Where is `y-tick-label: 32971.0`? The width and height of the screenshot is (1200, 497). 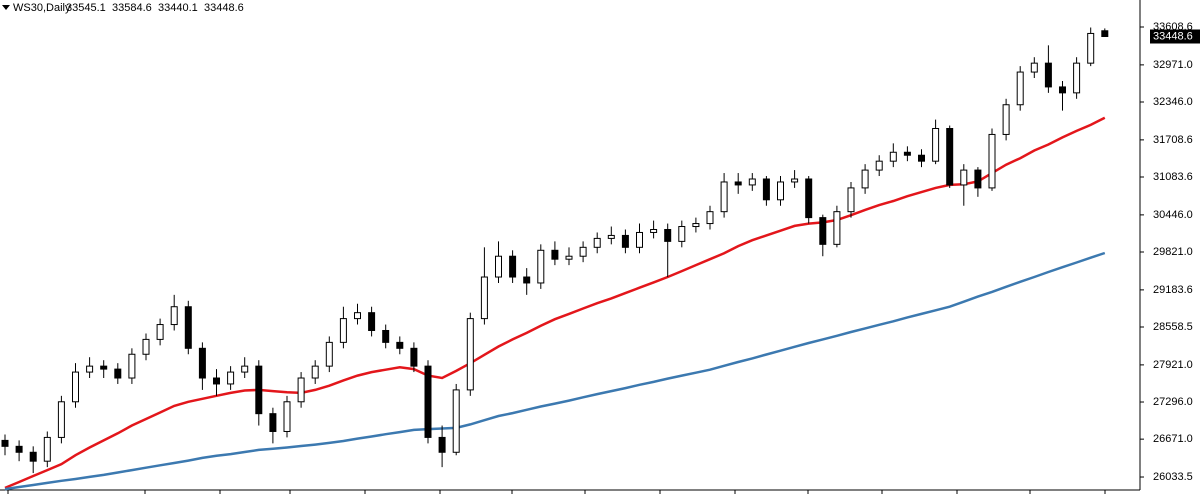
y-tick-label: 32971.0 is located at coordinates (1173, 65).